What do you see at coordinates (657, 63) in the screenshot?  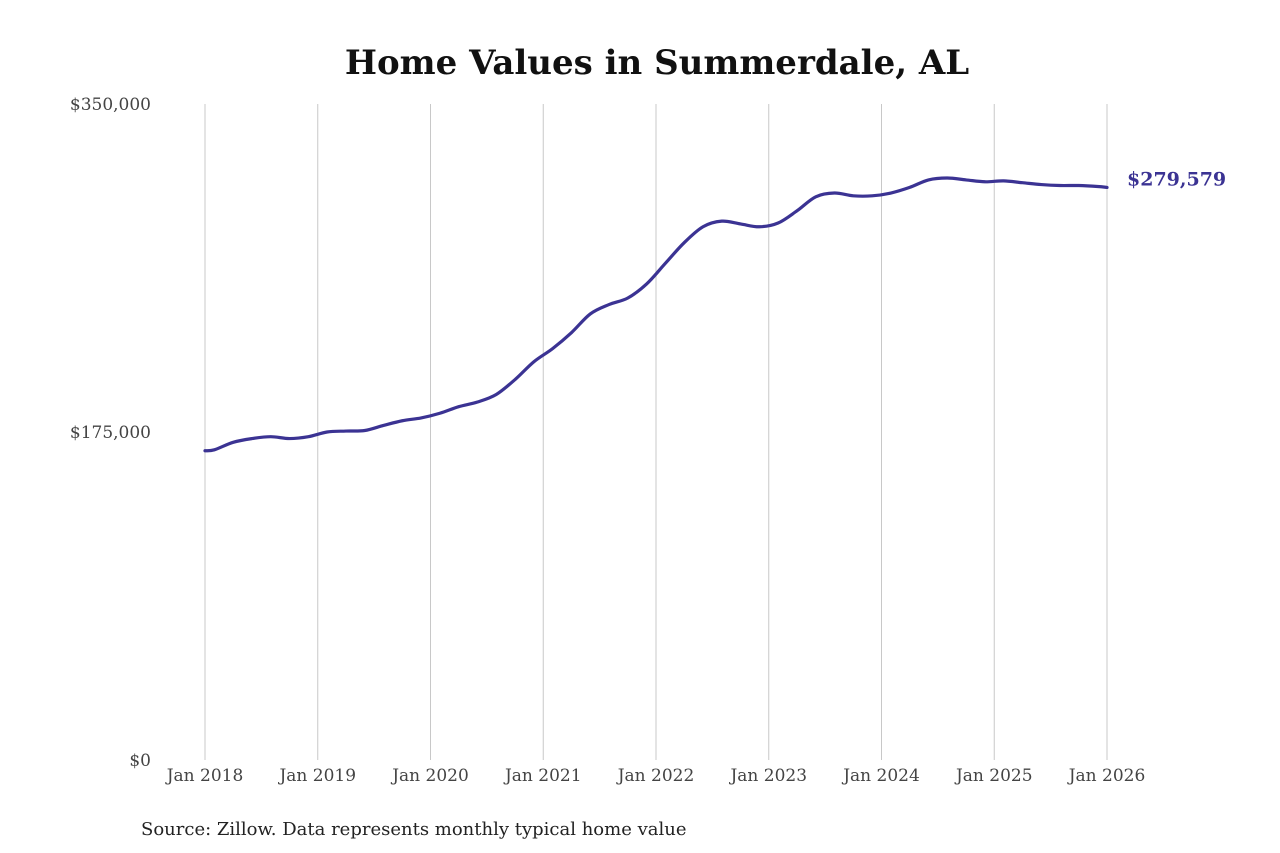 I see `chart-title: Home Values in Summerdale, AL` at bounding box center [657, 63].